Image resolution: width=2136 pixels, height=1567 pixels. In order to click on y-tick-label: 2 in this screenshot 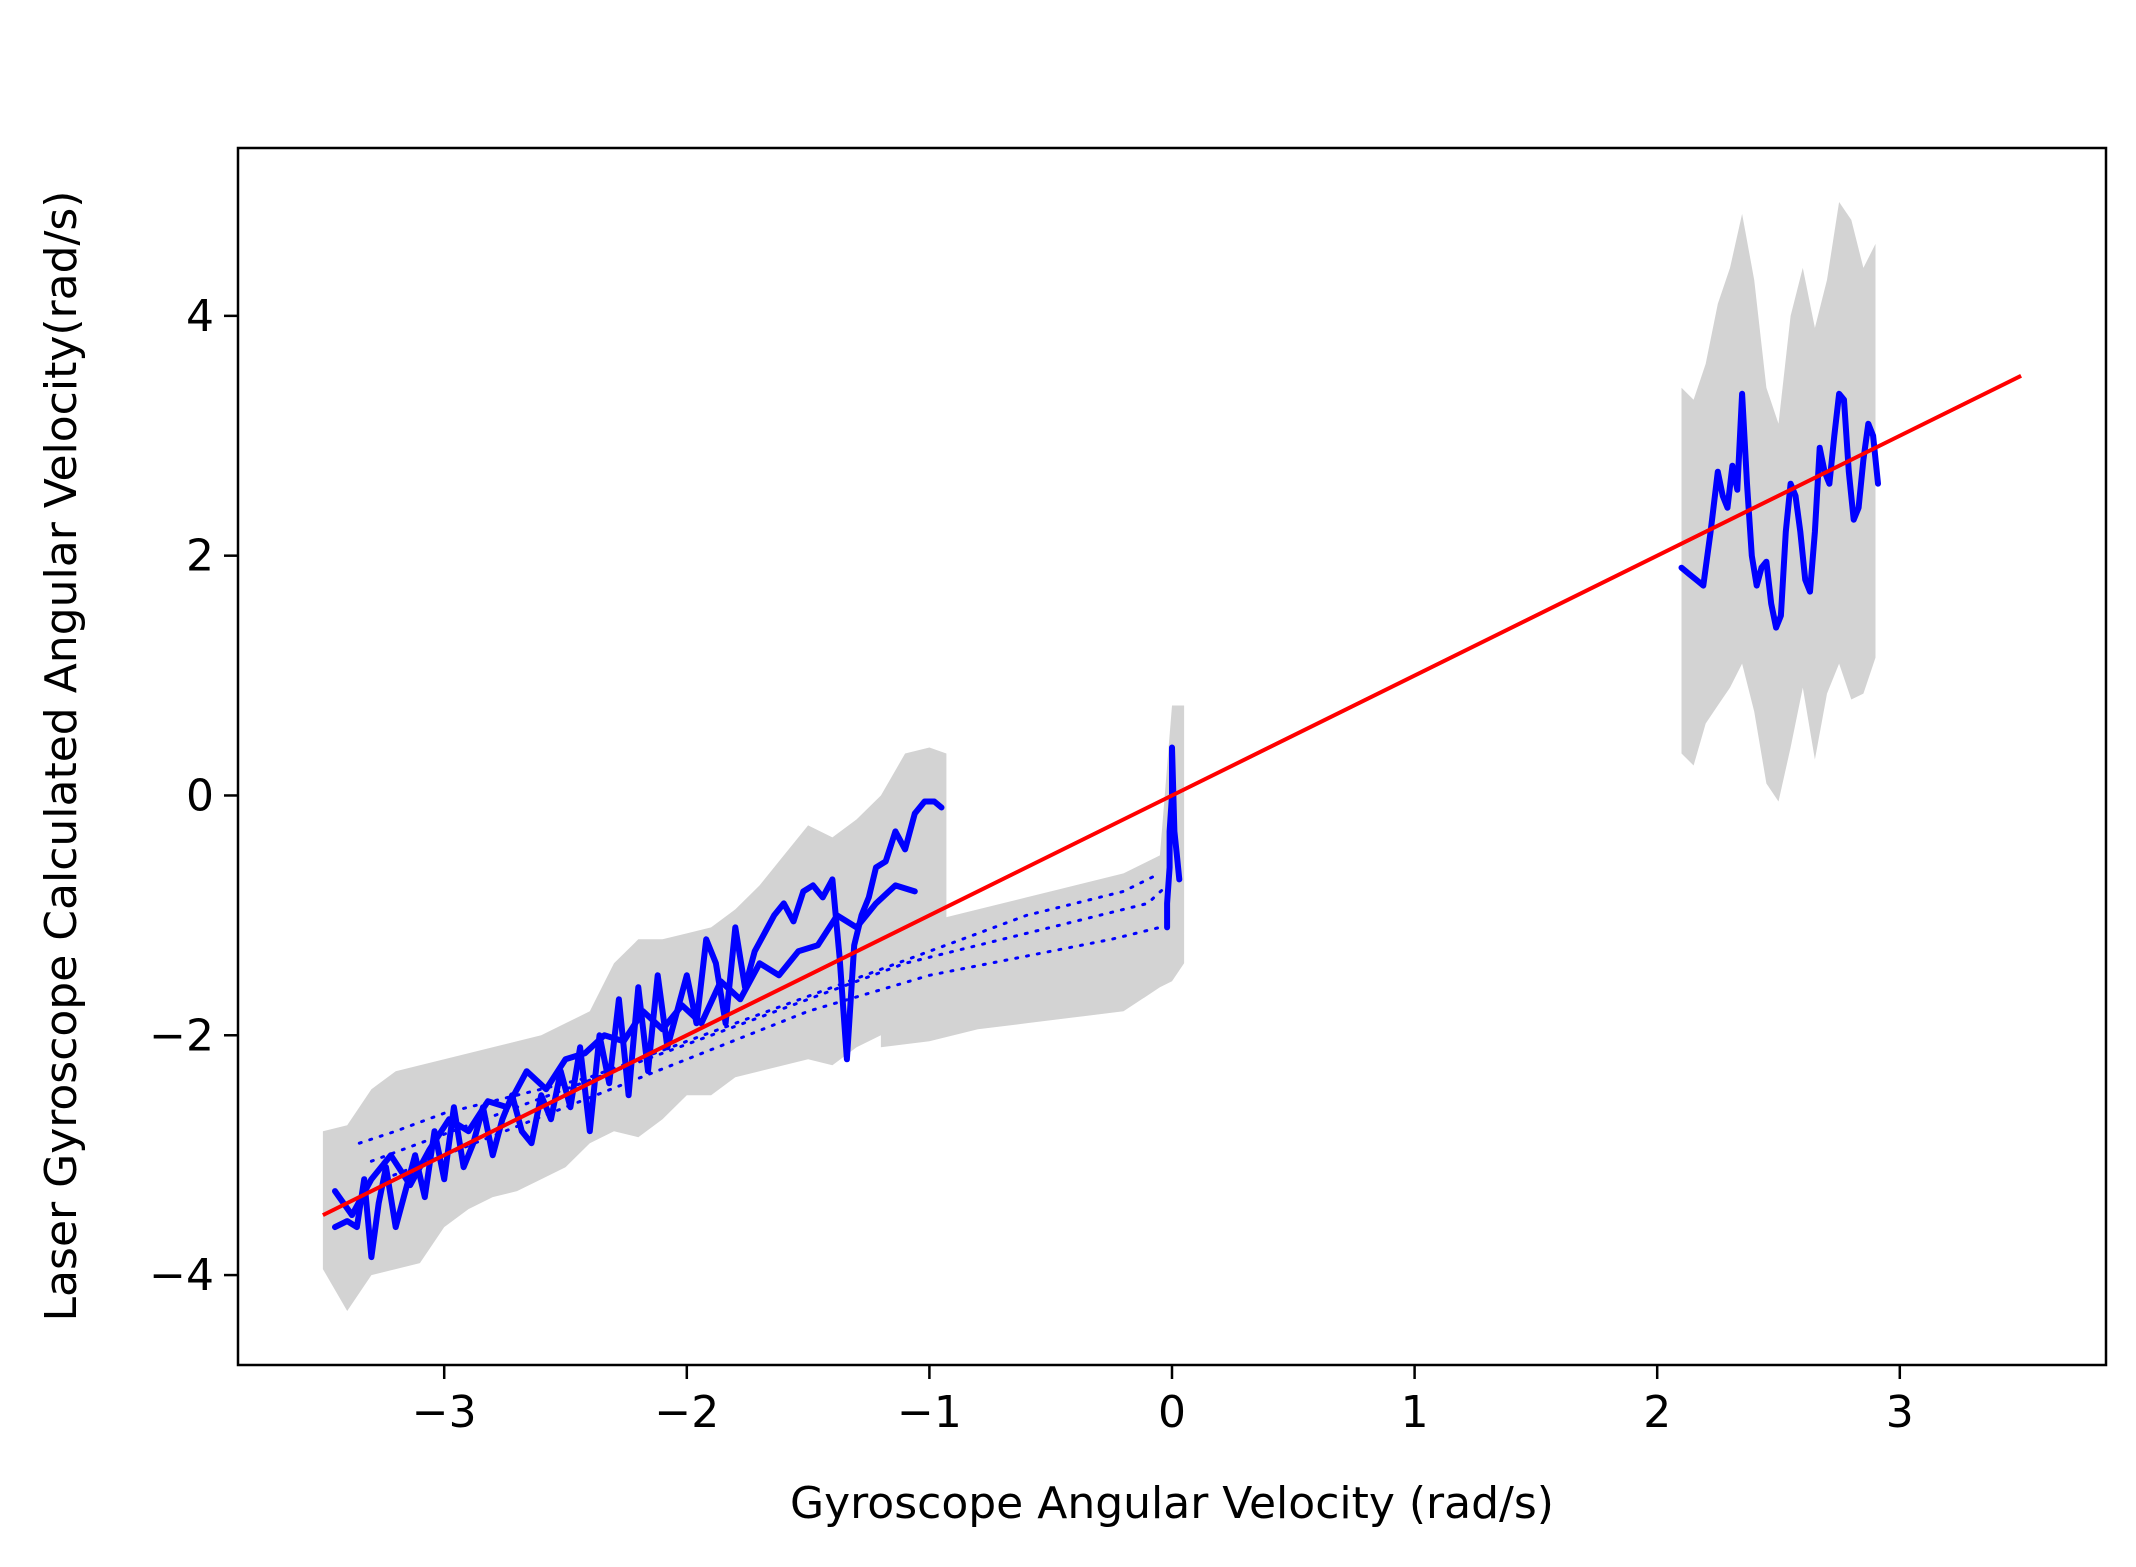, I will do `click(200, 556)`.